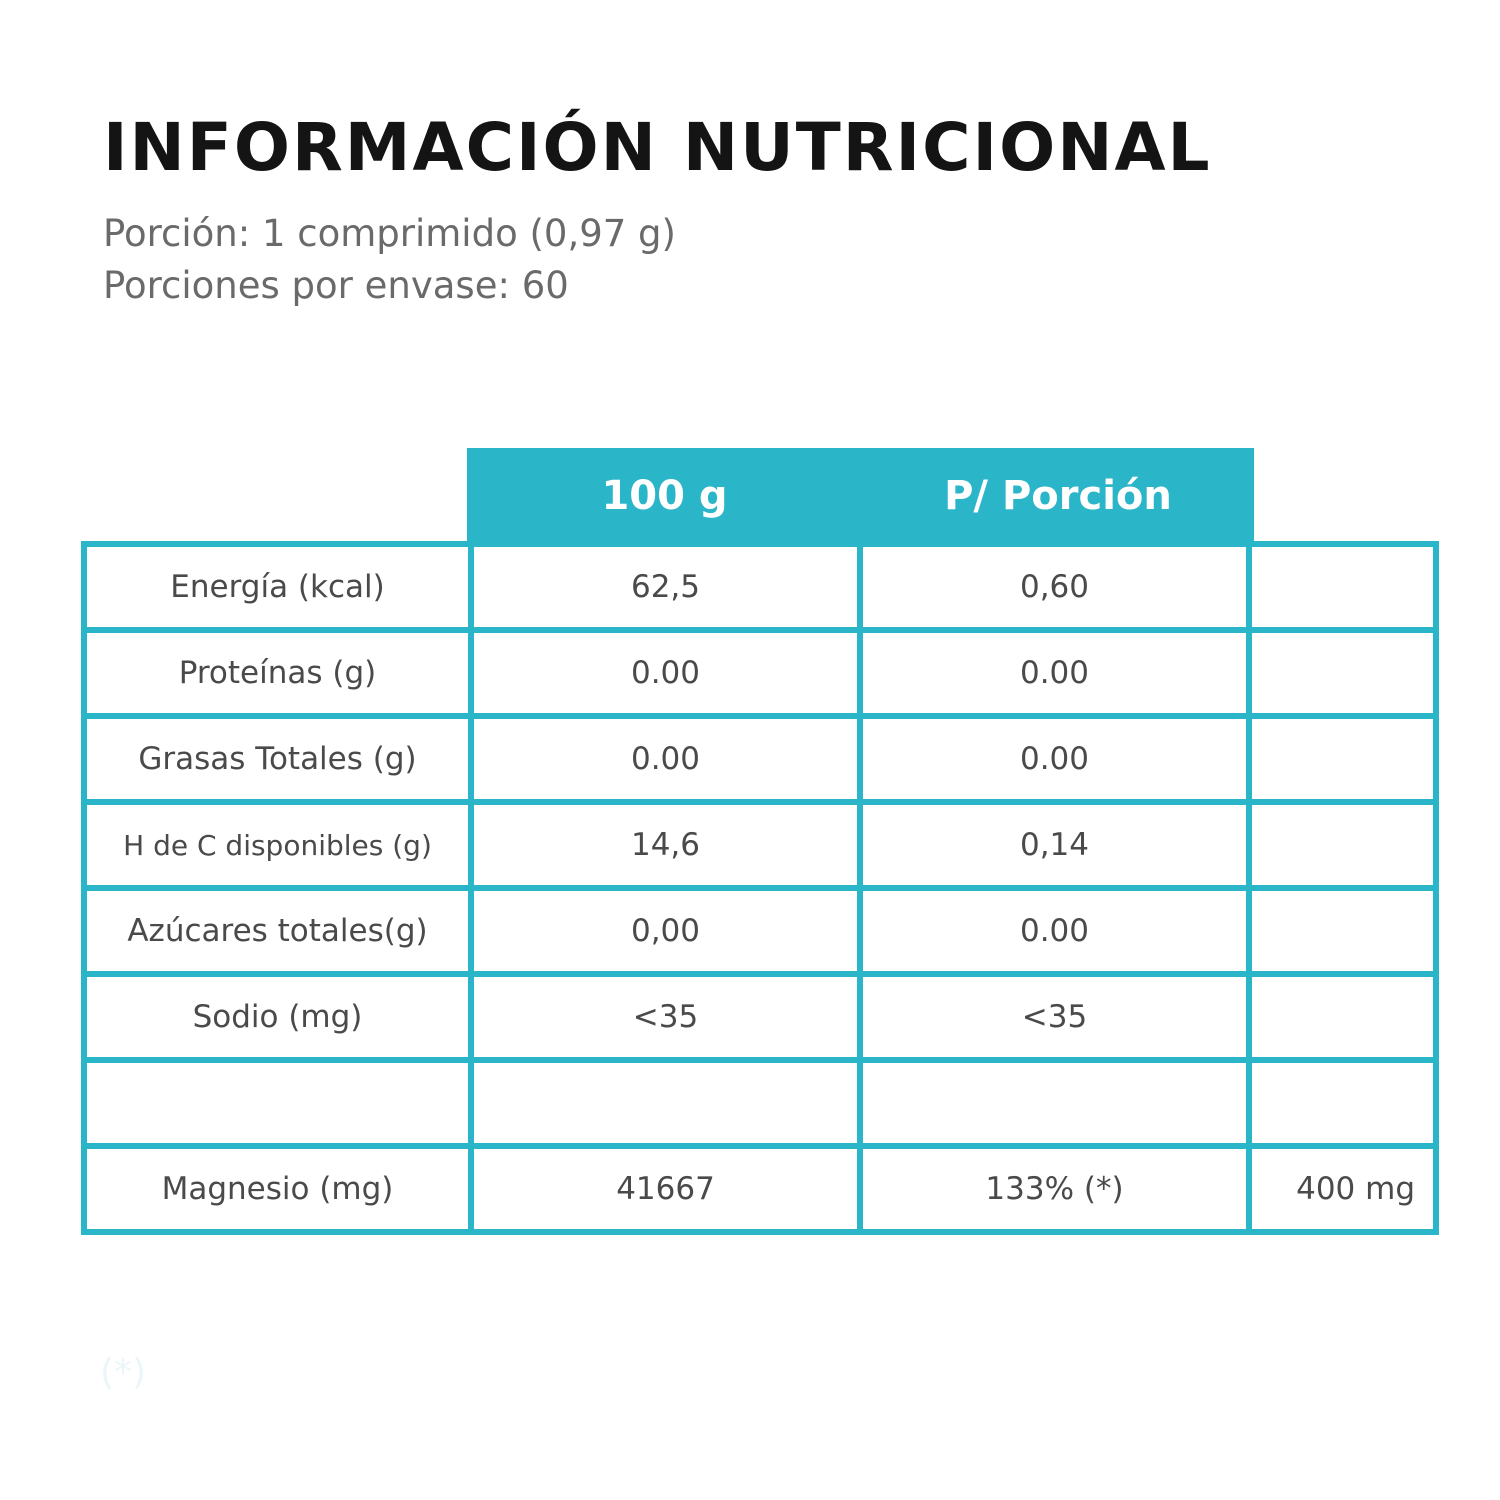 Image resolution: width=1500 pixels, height=1500 pixels. What do you see at coordinates (277, 759) in the screenshot?
I see `row-label: Grasas Totales (g)` at bounding box center [277, 759].